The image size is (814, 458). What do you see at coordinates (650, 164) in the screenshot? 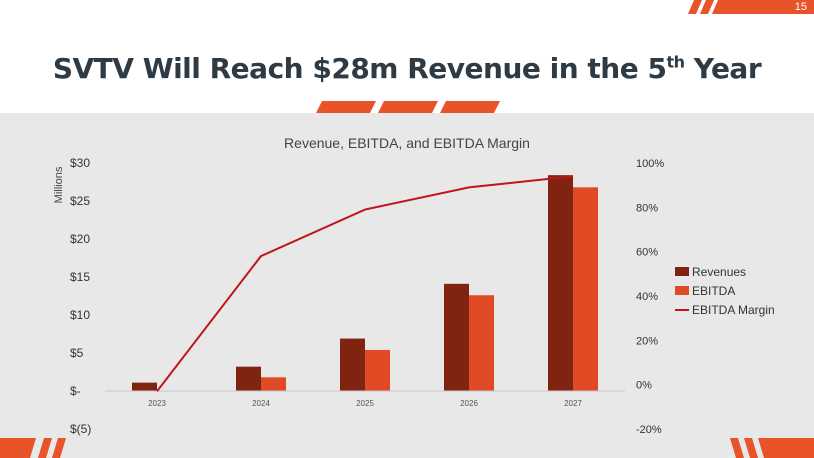
I see `y2-tick-label: 100%` at bounding box center [650, 164].